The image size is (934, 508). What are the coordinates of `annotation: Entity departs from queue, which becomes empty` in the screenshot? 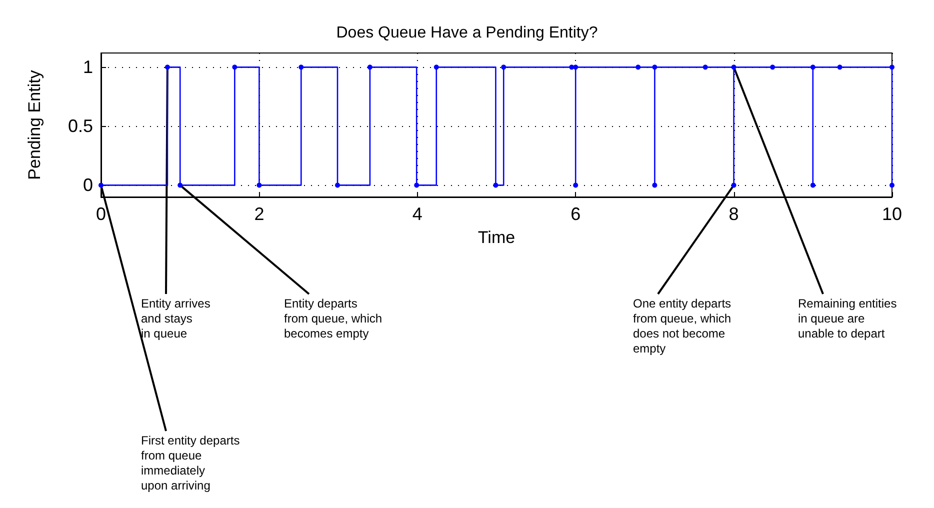 It's located at (333, 318).